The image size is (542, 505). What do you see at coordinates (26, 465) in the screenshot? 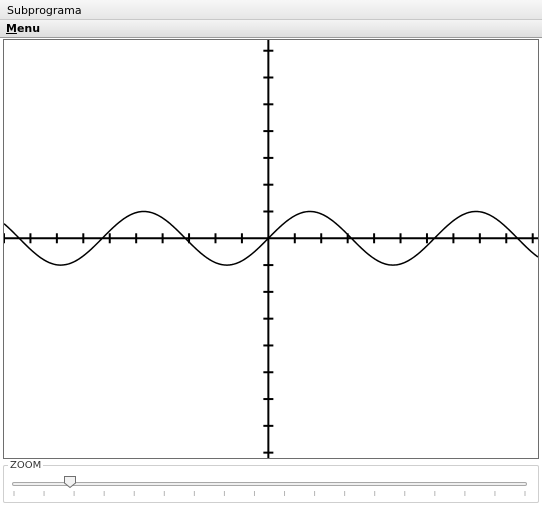
I see `zoom-label: ZOOM` at bounding box center [26, 465].